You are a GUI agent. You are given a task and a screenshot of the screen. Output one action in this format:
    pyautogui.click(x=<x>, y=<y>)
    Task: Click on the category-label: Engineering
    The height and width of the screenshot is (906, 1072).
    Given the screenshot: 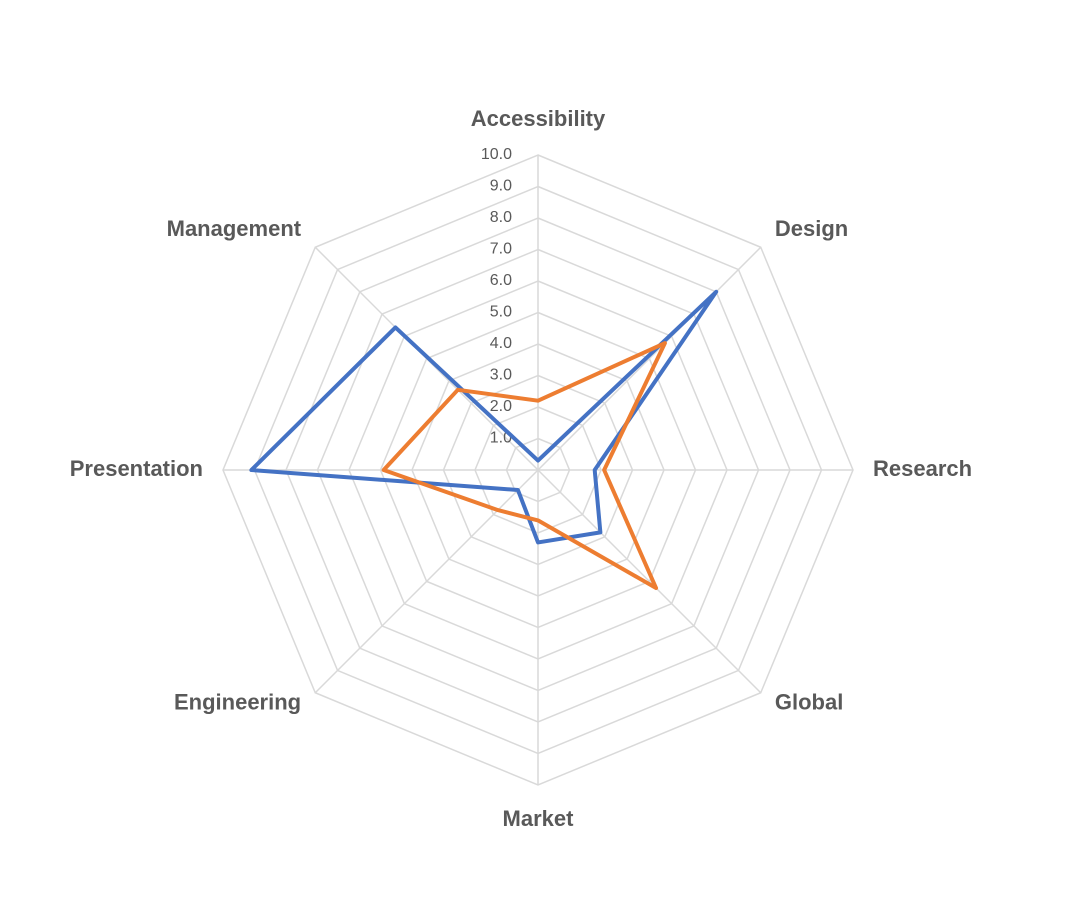 What is the action you would take?
    pyautogui.click(x=237, y=702)
    